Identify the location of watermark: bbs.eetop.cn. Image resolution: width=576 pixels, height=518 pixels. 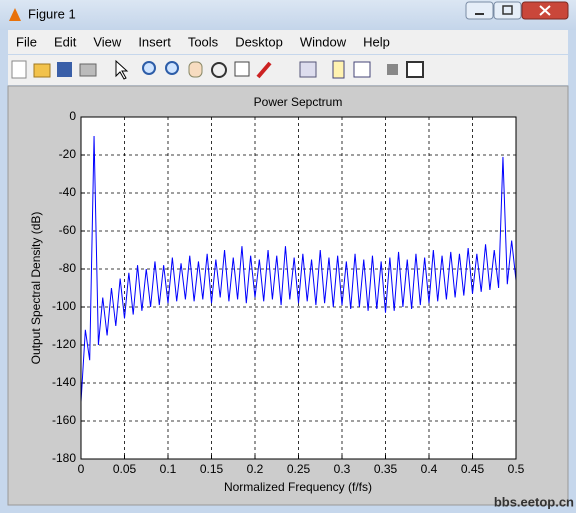
(534, 501).